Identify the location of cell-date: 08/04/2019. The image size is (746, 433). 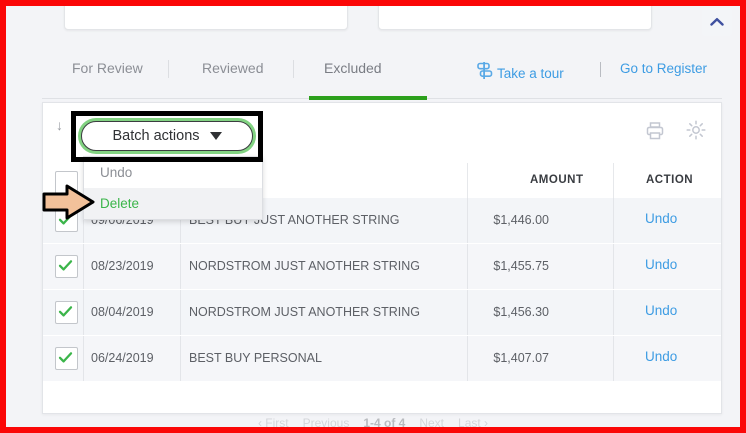
(122, 312).